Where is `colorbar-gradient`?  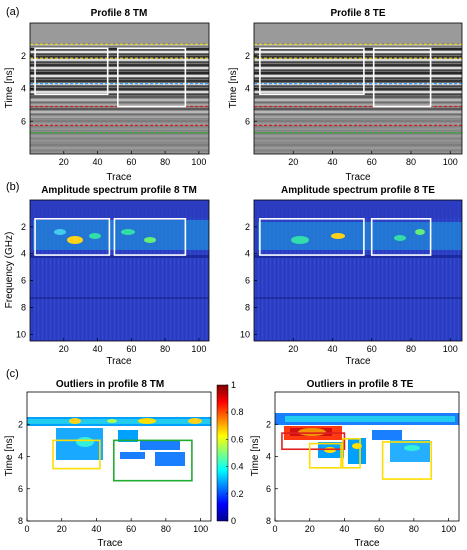 colorbar-gradient is located at coordinates (222, 453).